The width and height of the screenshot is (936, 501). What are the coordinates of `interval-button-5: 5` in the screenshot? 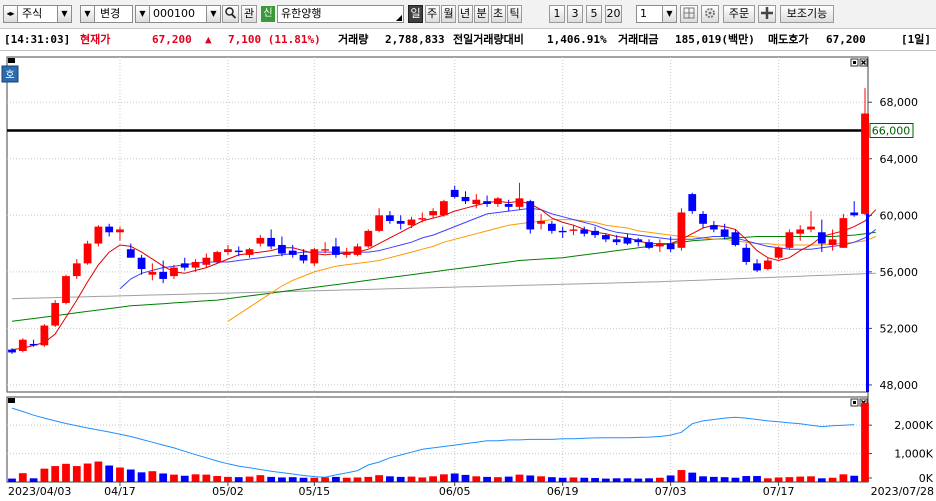 It's located at (594, 14).